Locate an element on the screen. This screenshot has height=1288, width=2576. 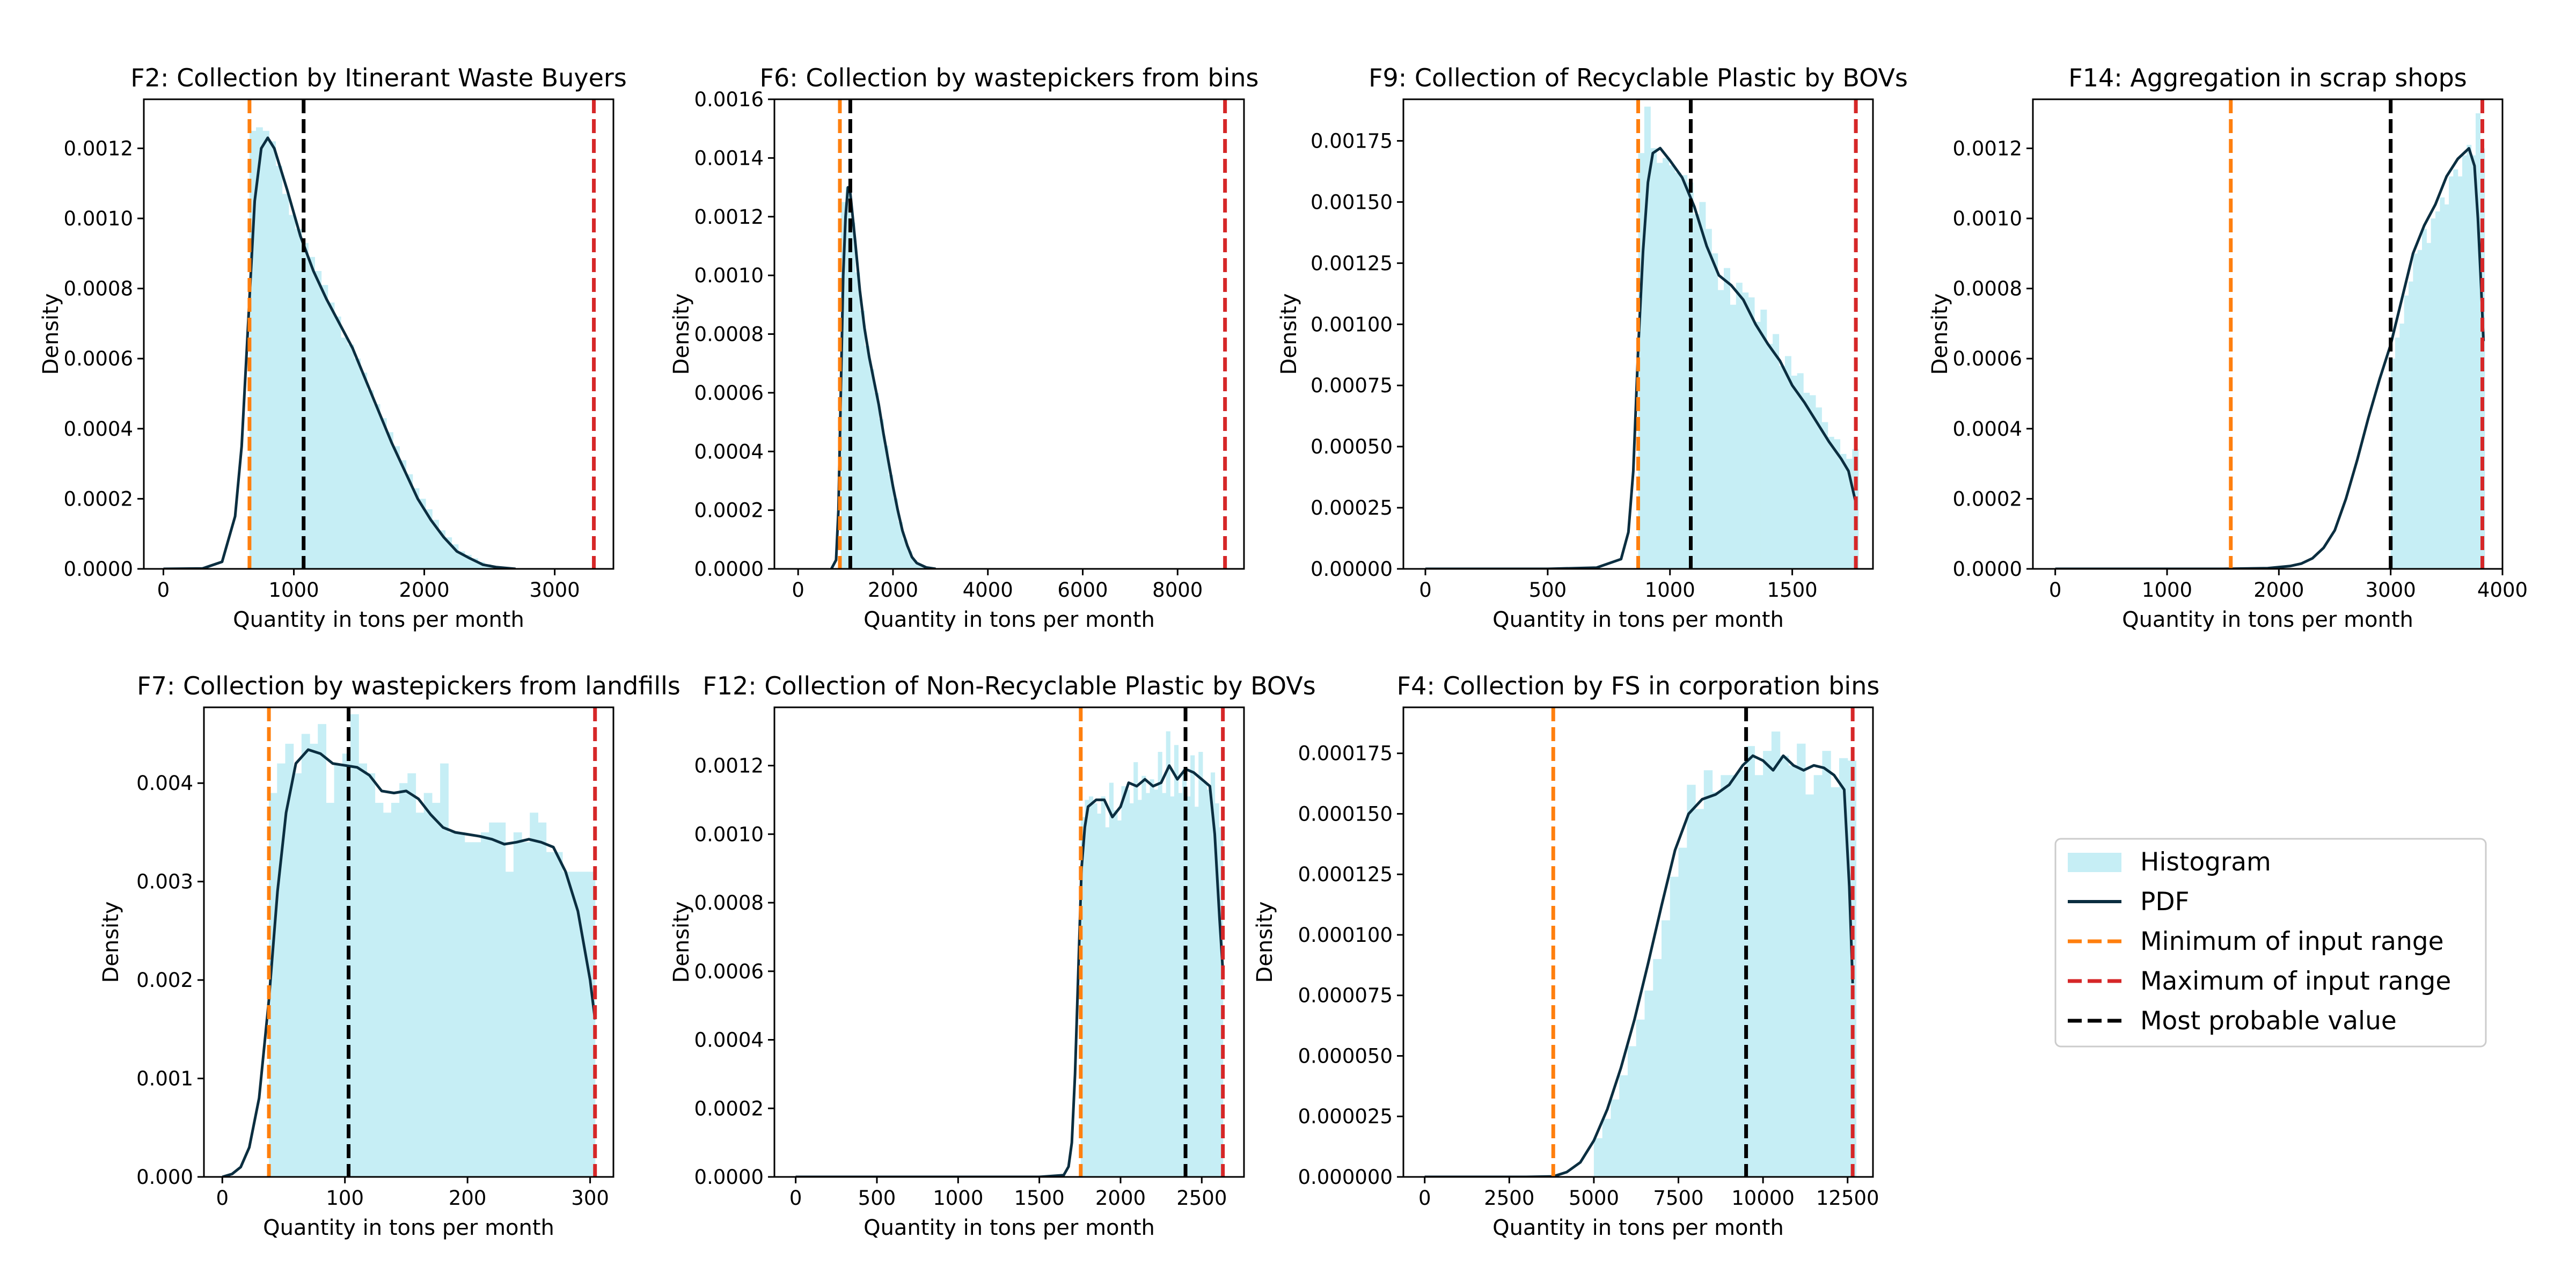
y-tick-label: 0.000050 is located at coordinates (1345, 1055).